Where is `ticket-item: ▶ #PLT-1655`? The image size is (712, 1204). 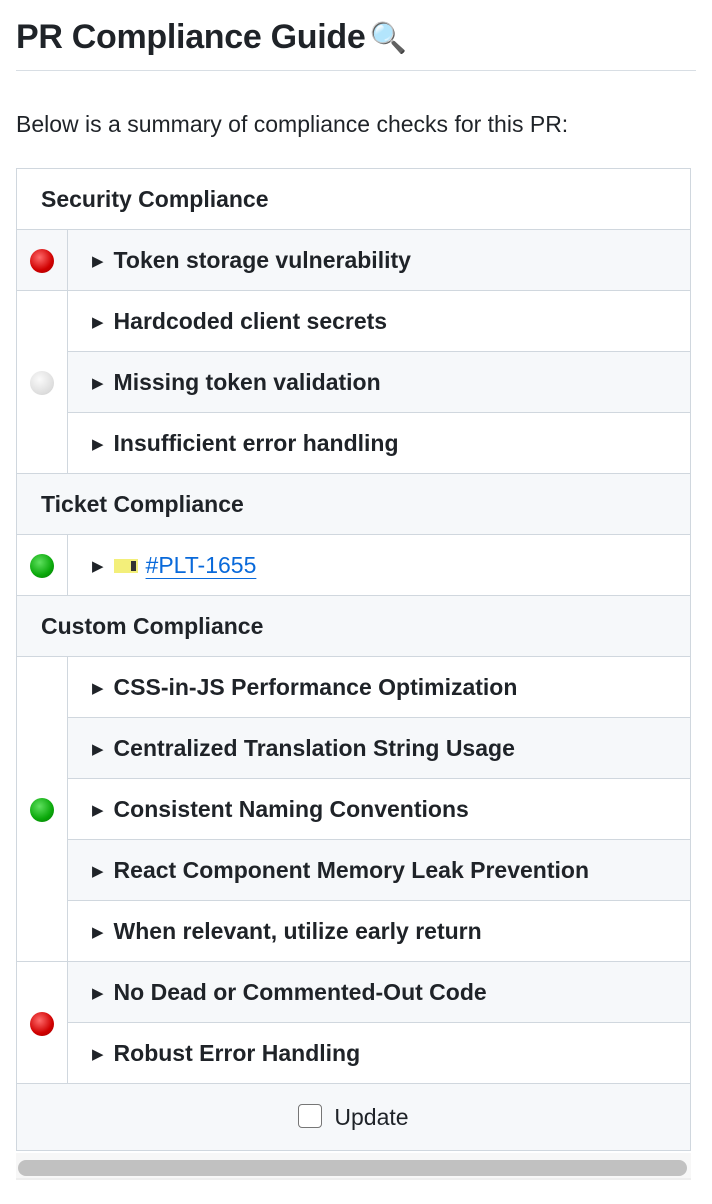
ticket-item: ▶ #PLT-1655 is located at coordinates (379, 565).